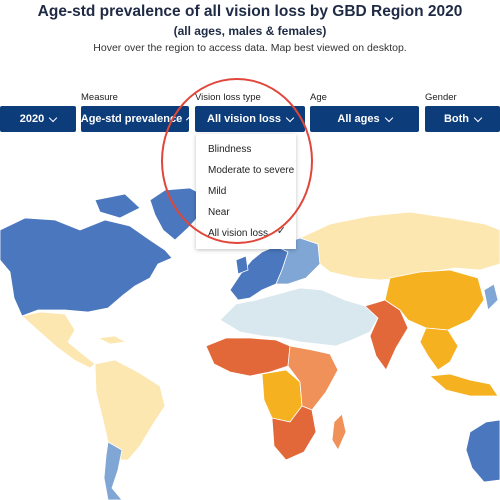 Image resolution: width=500 pixels, height=500 pixels. What do you see at coordinates (177, 214) in the screenshot?
I see `map-region-greenland` at bounding box center [177, 214].